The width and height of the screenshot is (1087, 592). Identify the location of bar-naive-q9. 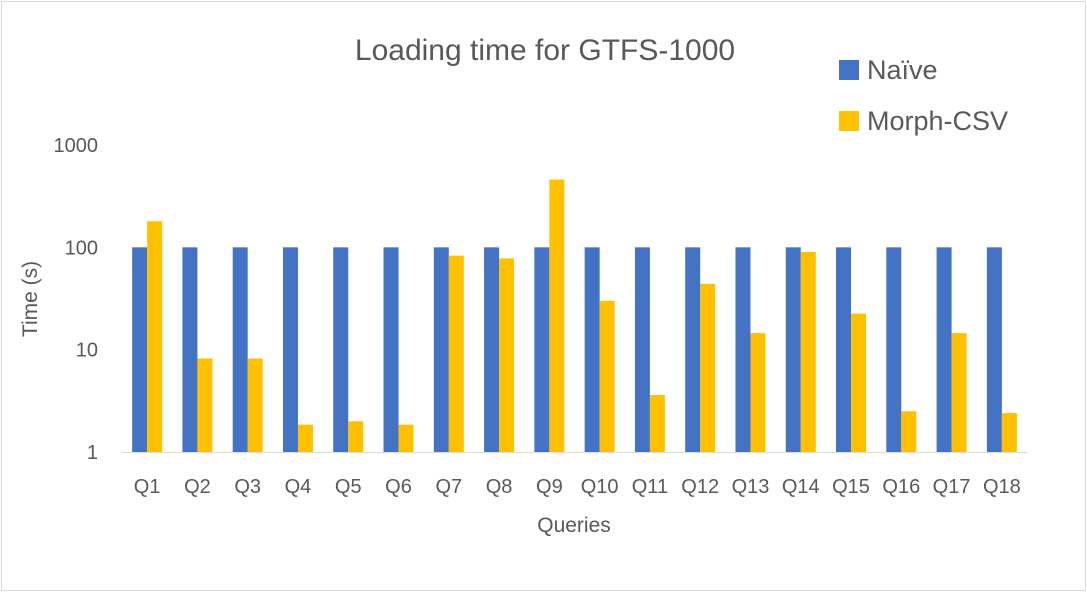
(542, 349).